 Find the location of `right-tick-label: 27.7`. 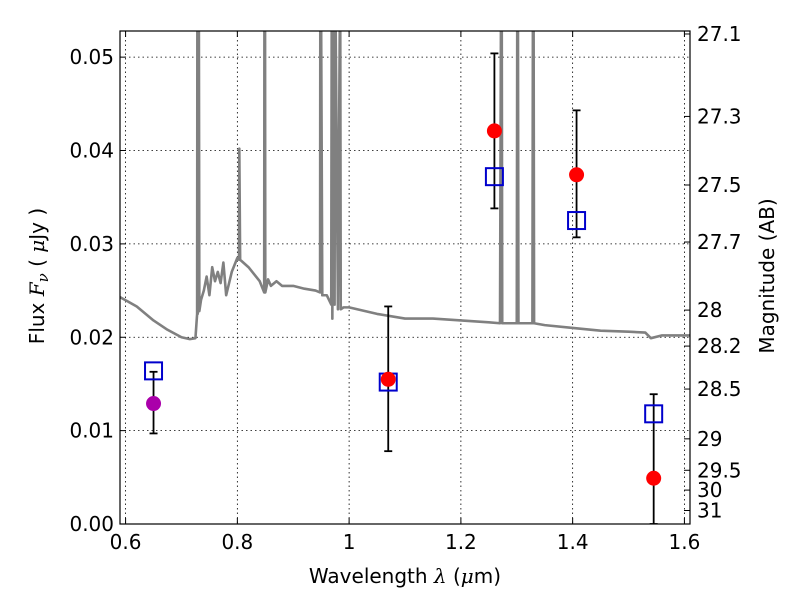

right-tick-label: 27.7 is located at coordinates (719, 242).